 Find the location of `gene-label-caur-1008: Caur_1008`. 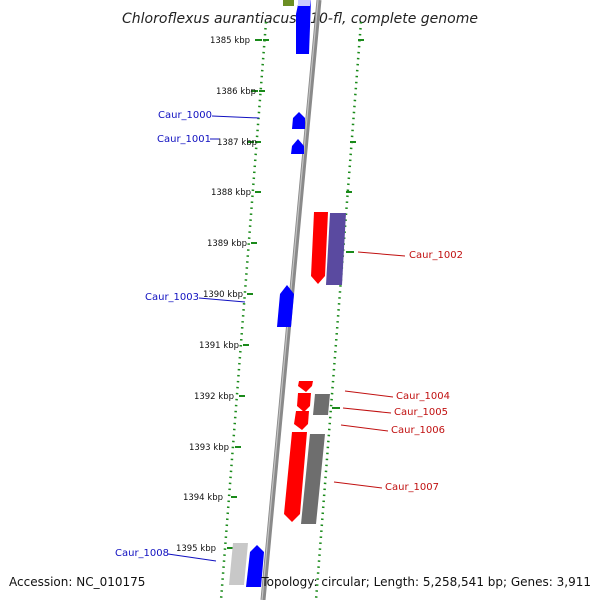

gene-label-caur-1008: Caur_1008 is located at coordinates (142, 553).